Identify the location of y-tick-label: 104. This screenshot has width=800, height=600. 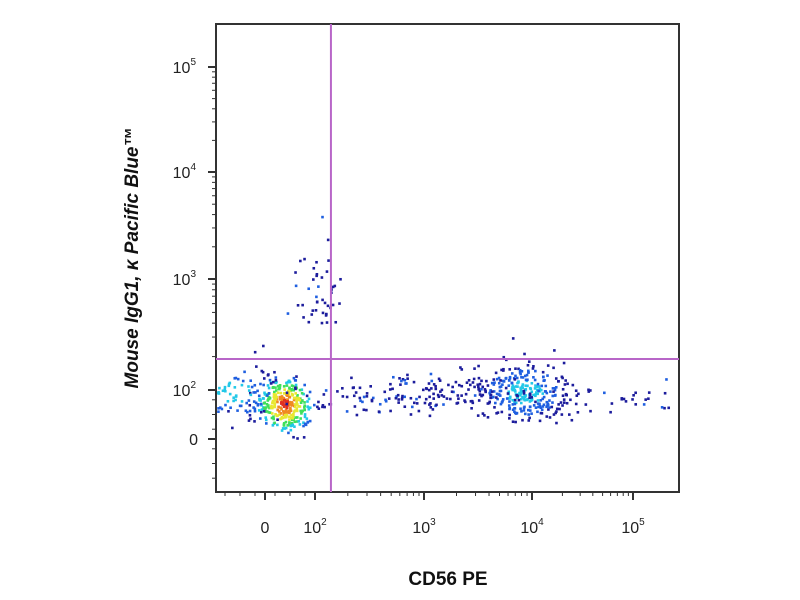
(185, 172).